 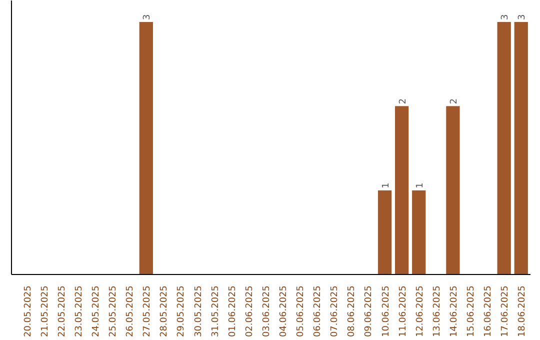 What do you see at coordinates (301, 312) in the screenshot?
I see `x-tick-label: 05.06.2025` at bounding box center [301, 312].